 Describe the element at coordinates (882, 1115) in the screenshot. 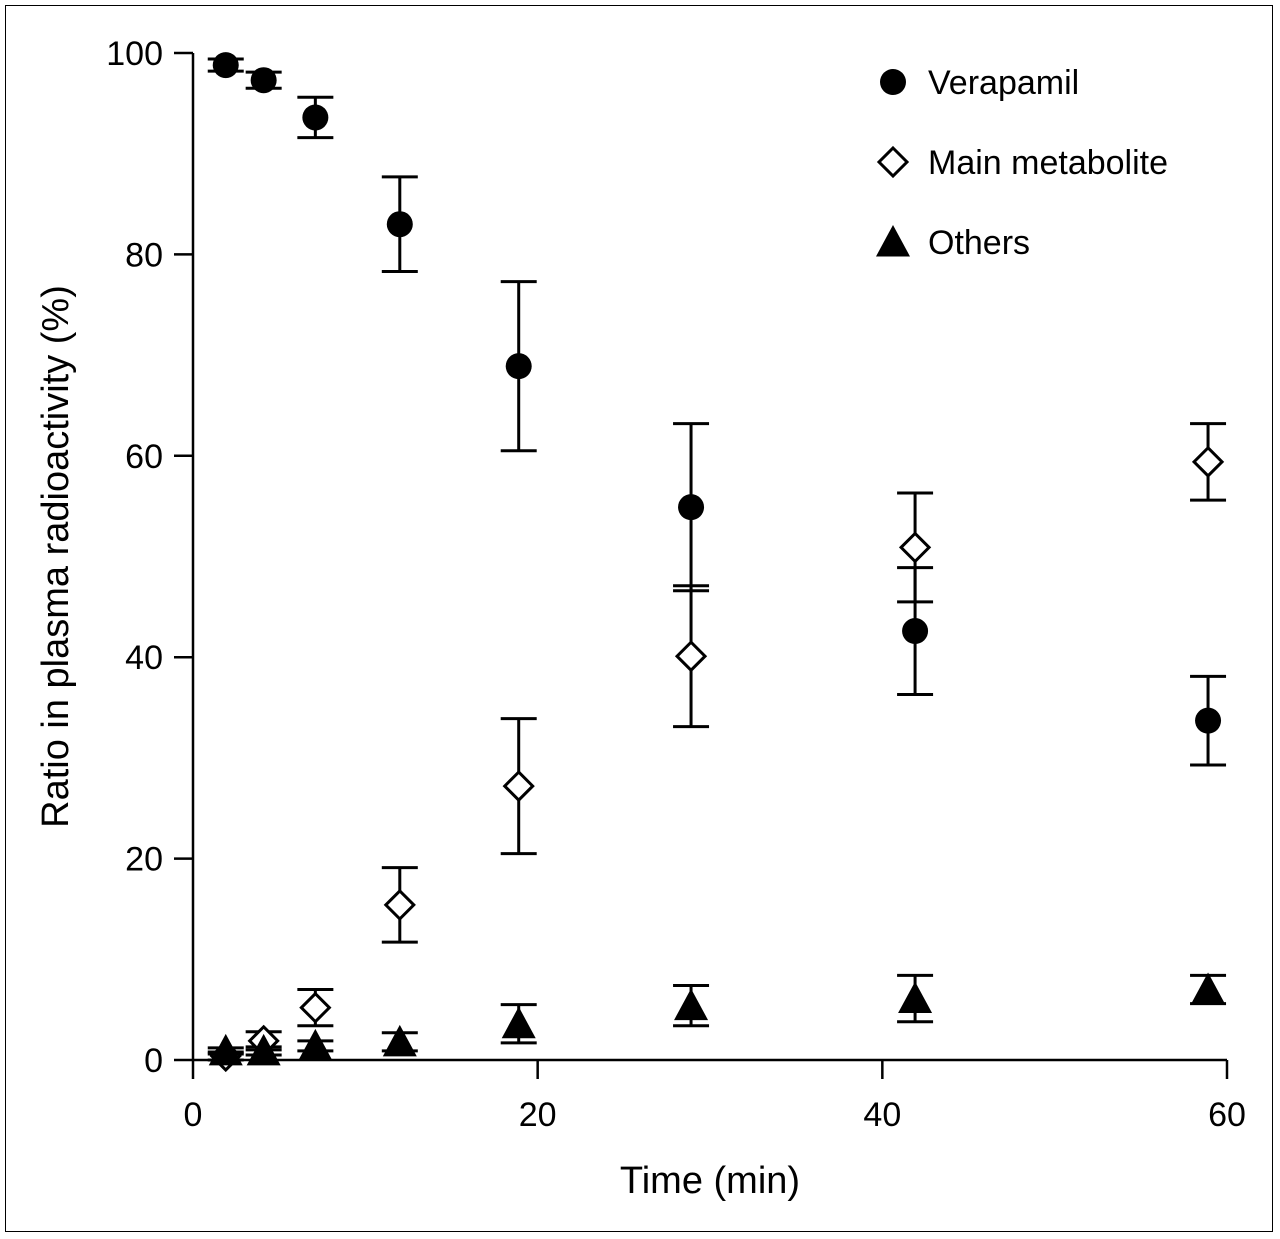

I see `x-tick-label: 40` at that location.